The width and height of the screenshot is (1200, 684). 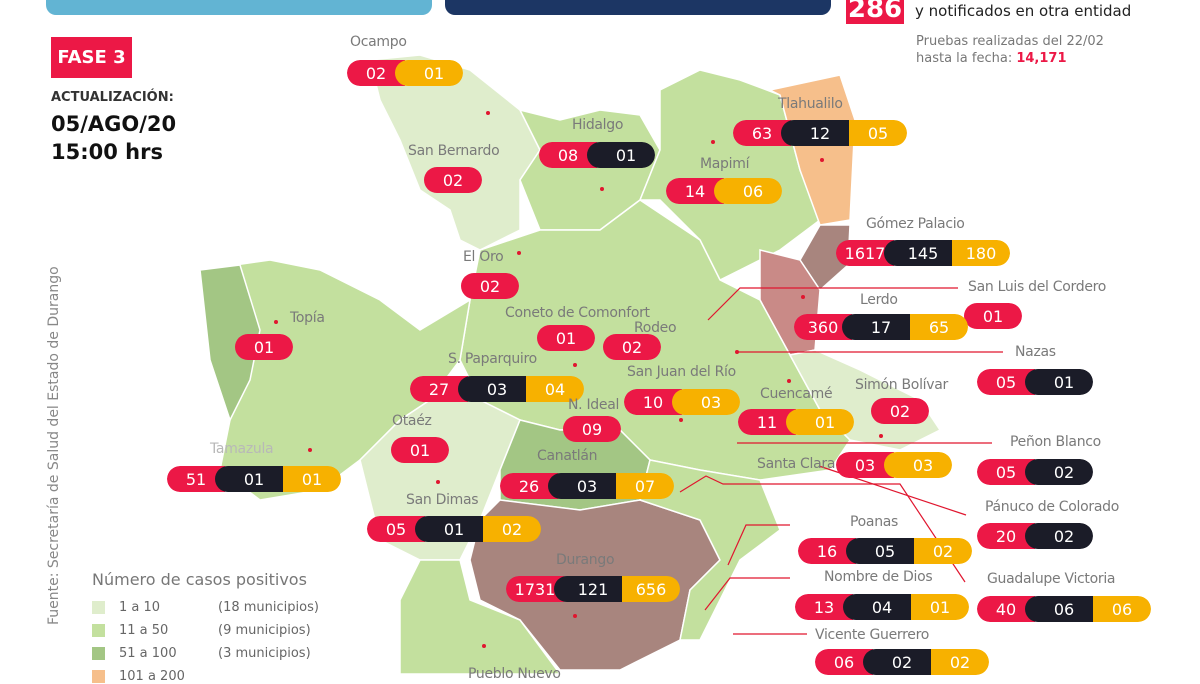 I want to click on municipio-label: Durango, so click(x=585, y=560).